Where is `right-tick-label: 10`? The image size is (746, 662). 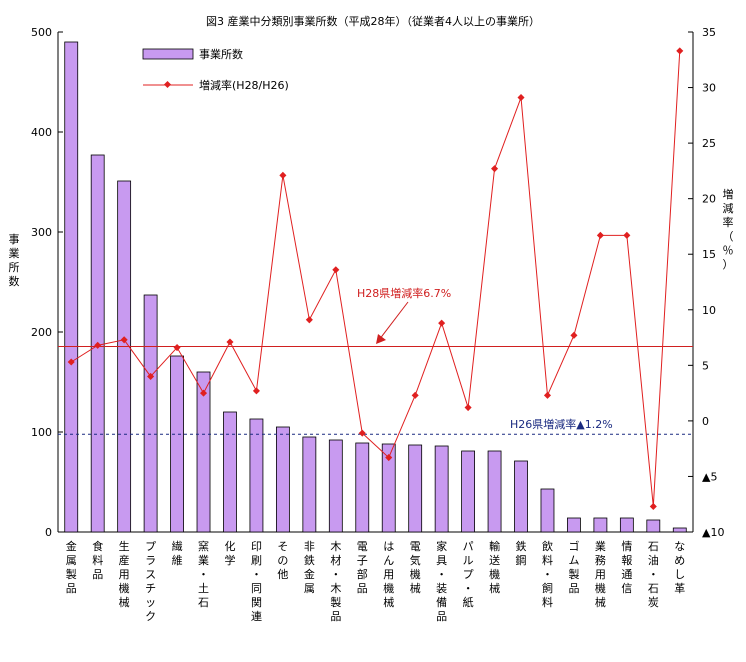 right-tick-label: 10 is located at coordinates (709, 310).